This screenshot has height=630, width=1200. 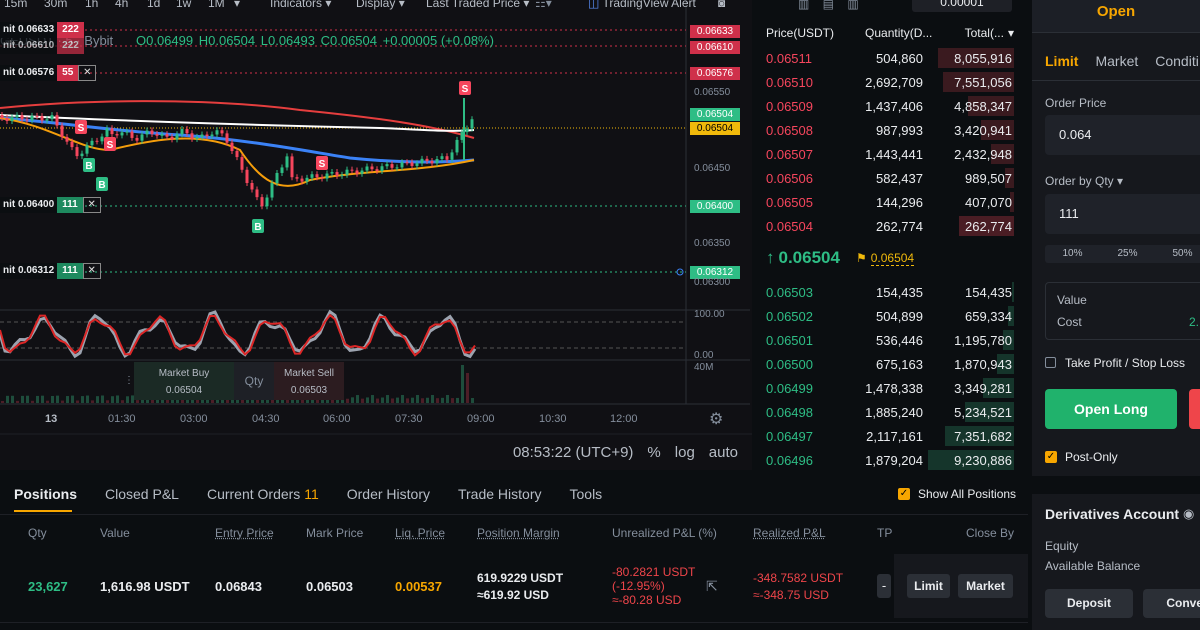 What do you see at coordinates (42, 30) in the screenshot?
I see `order-line: nit 0.06633 222` at bounding box center [42, 30].